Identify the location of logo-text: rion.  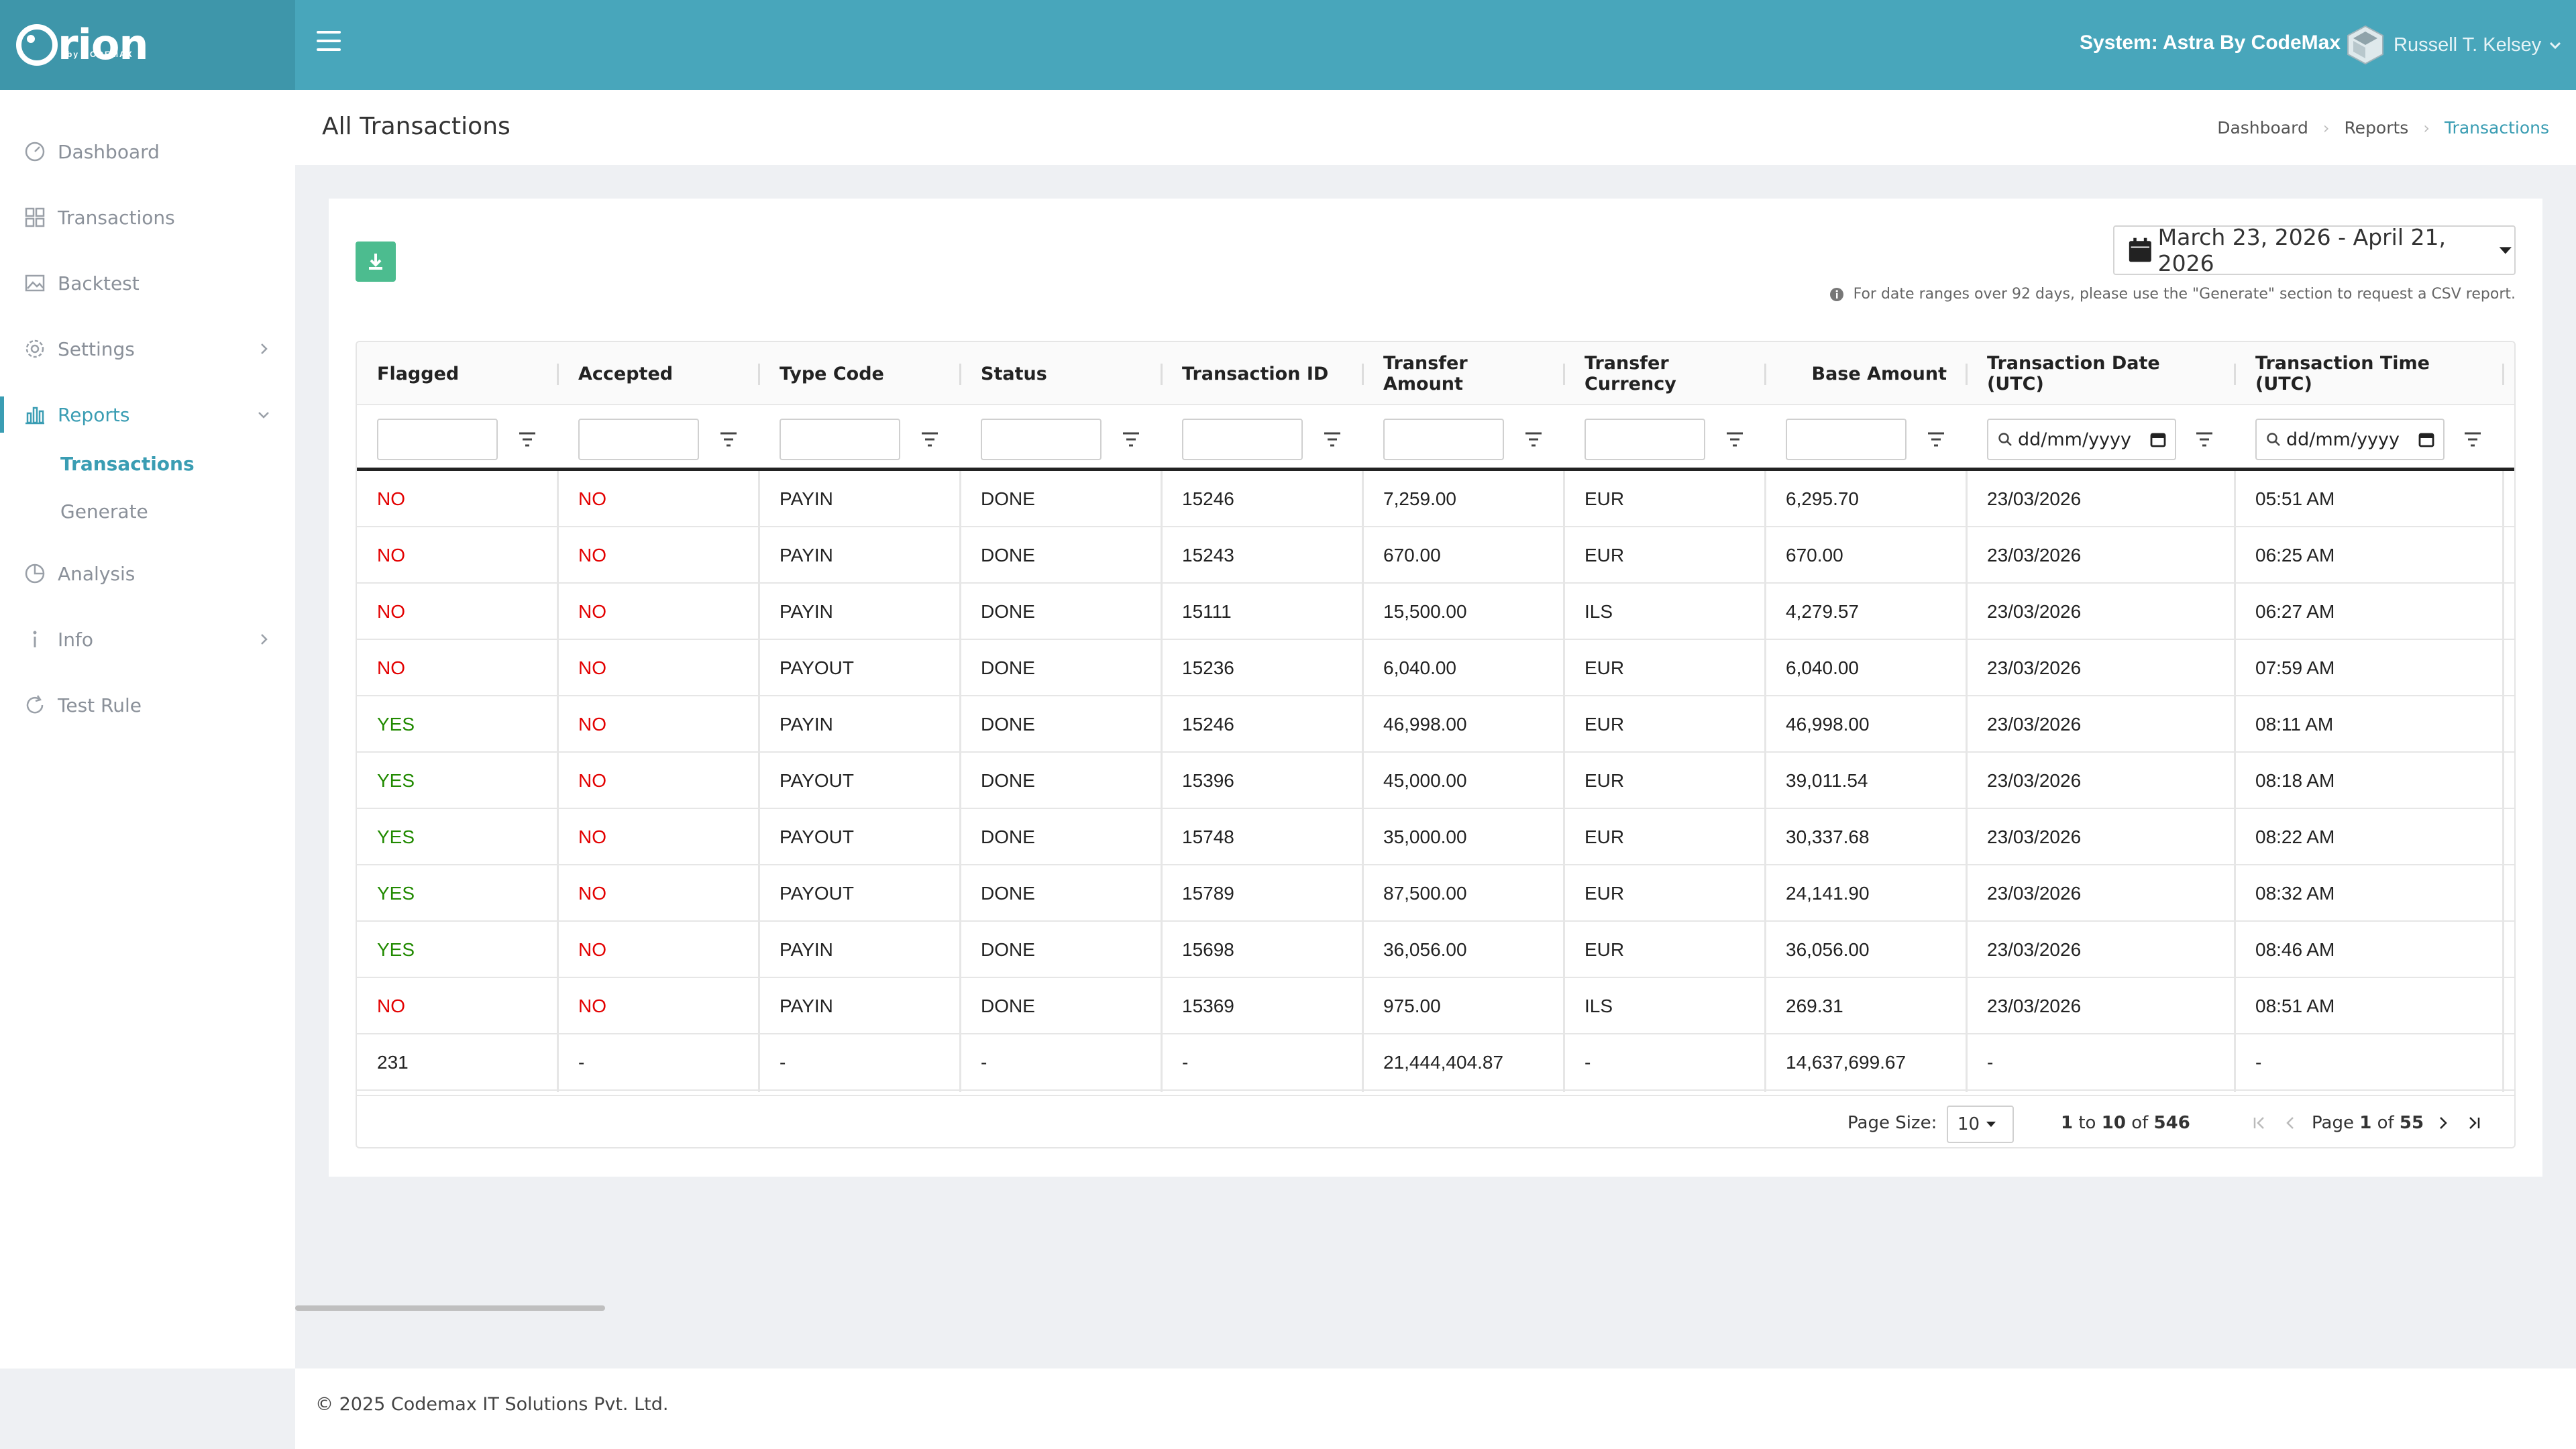
(103, 44).